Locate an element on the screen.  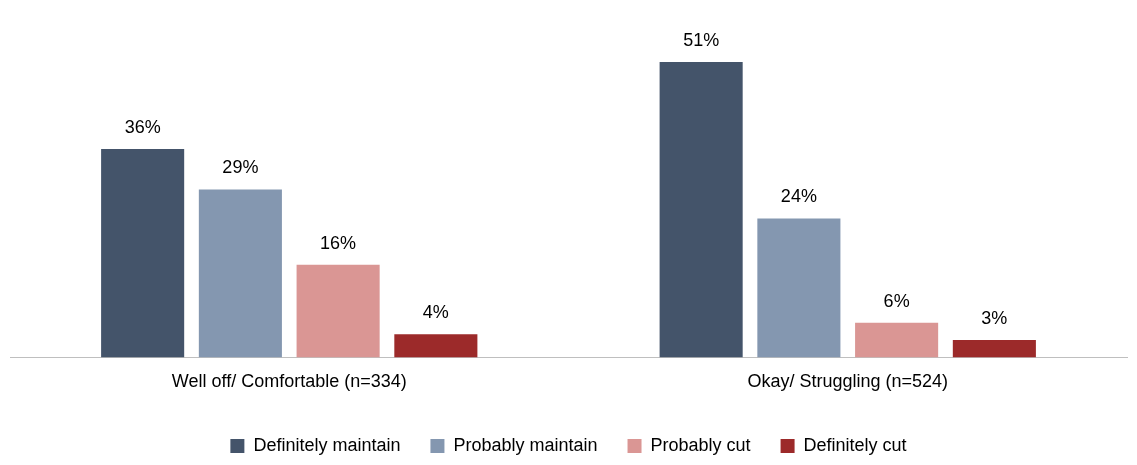
data-label: 16% is located at coordinates (338, 242).